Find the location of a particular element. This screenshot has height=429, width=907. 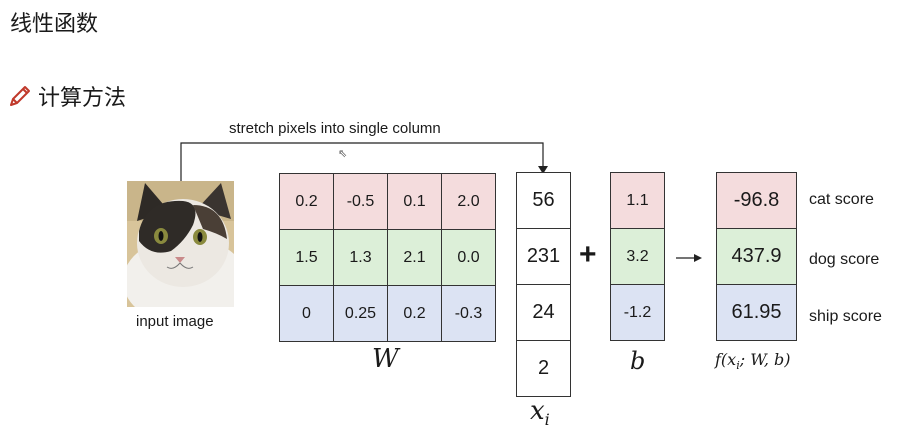

bias-vector: 1.1 3.2 -1.2 is located at coordinates (637, 256).